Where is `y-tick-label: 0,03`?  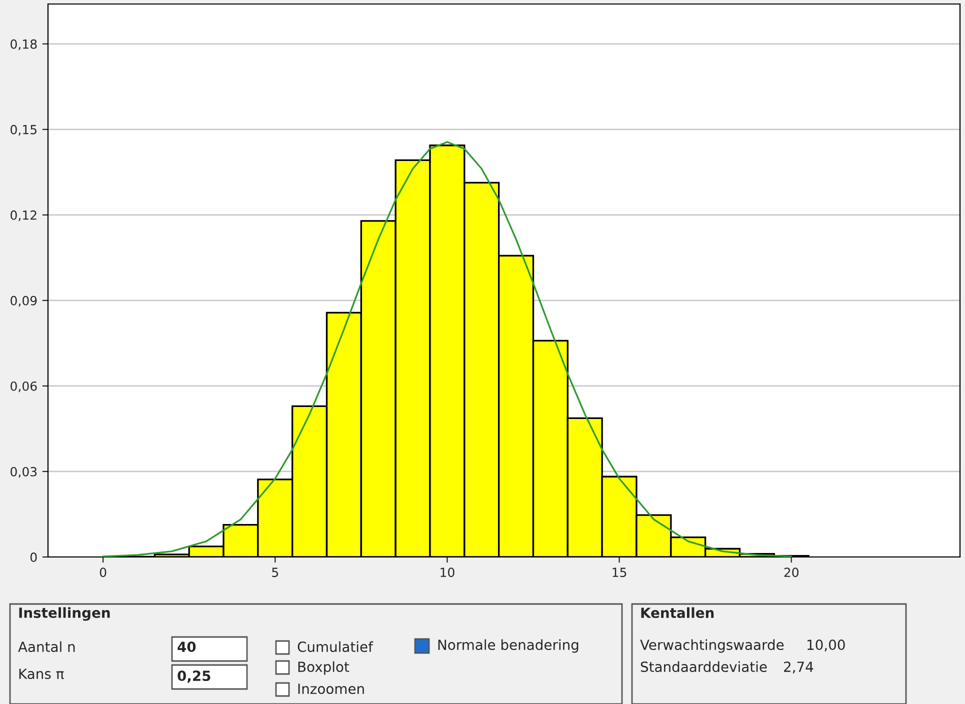 y-tick-label: 0,03 is located at coordinates (23, 472).